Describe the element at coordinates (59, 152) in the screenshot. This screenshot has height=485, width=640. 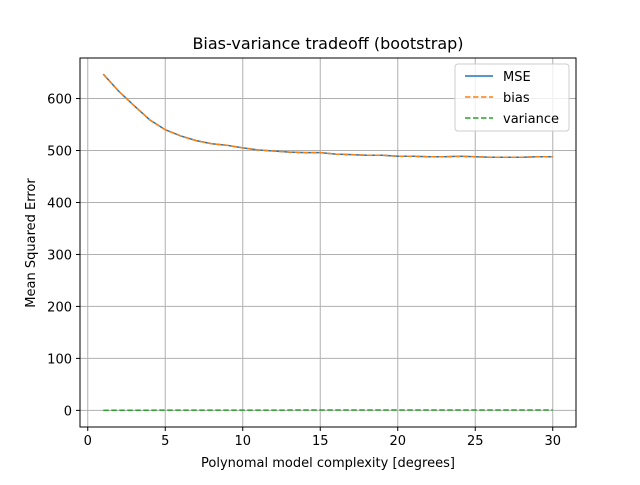
I see `y-tick-label: 500` at that location.